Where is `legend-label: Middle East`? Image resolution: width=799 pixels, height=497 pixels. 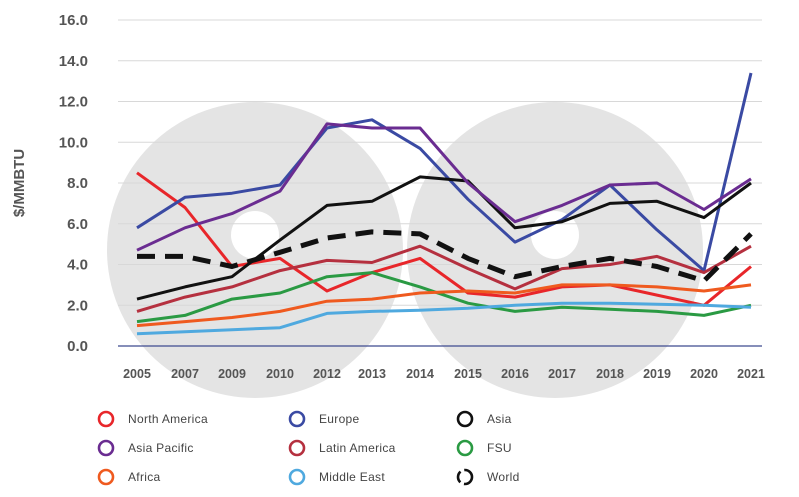 legend-label: Middle East is located at coordinates (352, 477).